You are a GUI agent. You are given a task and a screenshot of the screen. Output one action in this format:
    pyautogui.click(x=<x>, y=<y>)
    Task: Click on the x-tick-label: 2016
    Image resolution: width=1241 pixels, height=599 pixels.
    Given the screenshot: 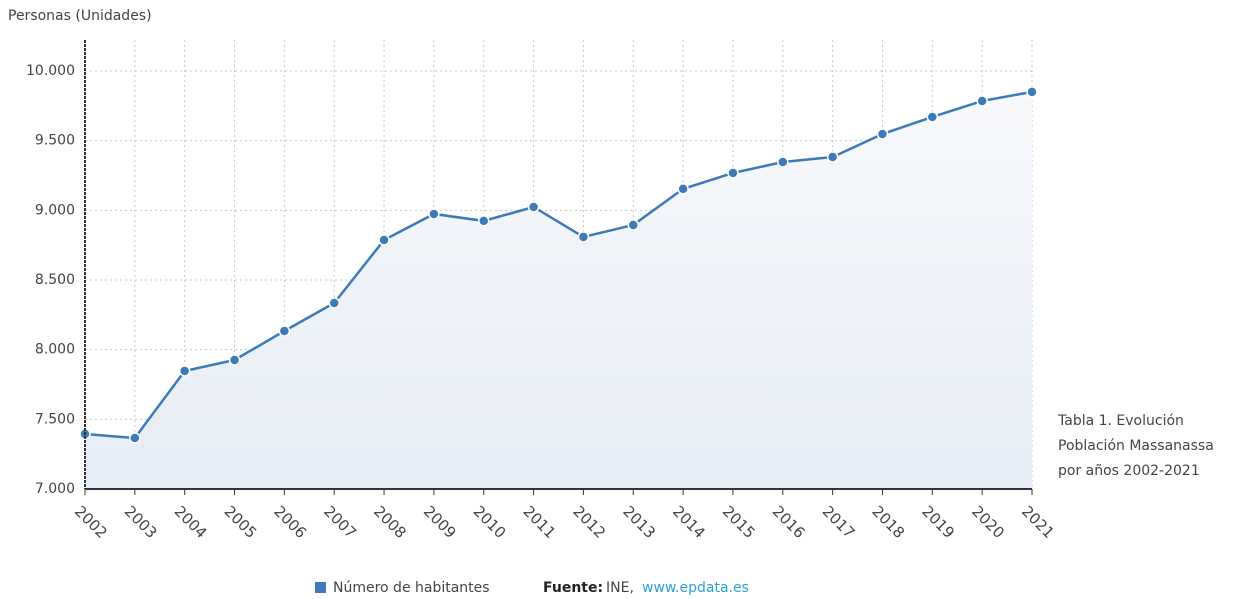 What is the action you would take?
    pyautogui.click(x=789, y=522)
    